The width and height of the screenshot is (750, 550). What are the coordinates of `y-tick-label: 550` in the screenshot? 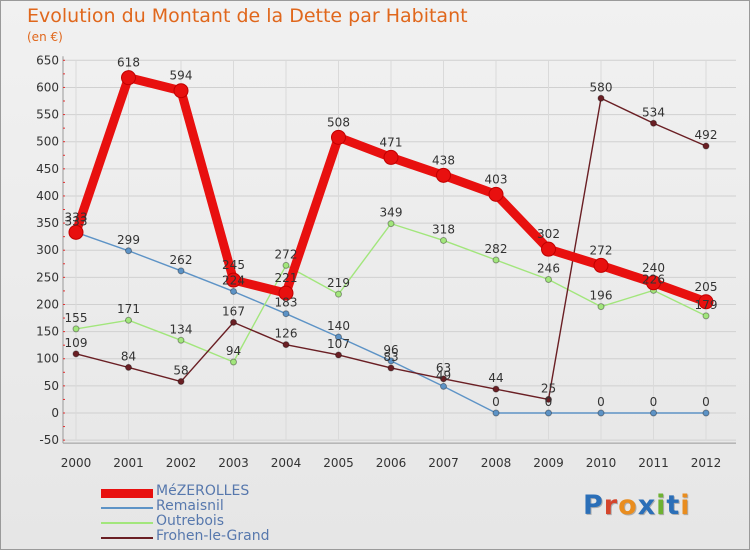 It's located at (47, 115).